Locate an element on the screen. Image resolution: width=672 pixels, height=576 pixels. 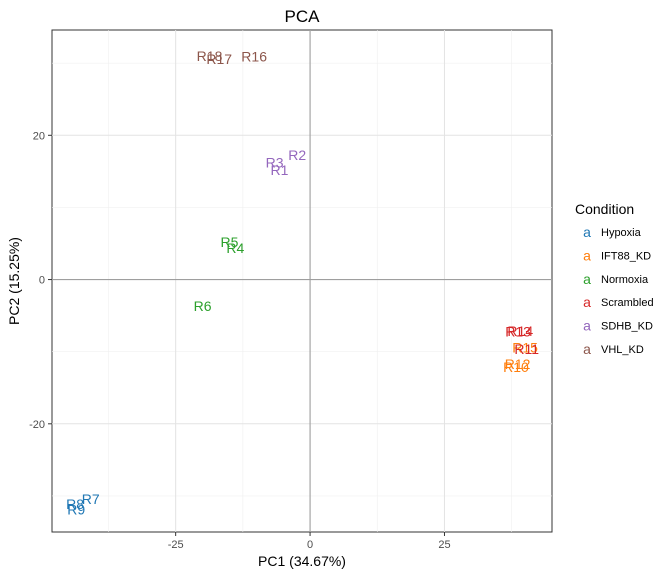
chart-title: PCA is located at coordinates (303, 16).